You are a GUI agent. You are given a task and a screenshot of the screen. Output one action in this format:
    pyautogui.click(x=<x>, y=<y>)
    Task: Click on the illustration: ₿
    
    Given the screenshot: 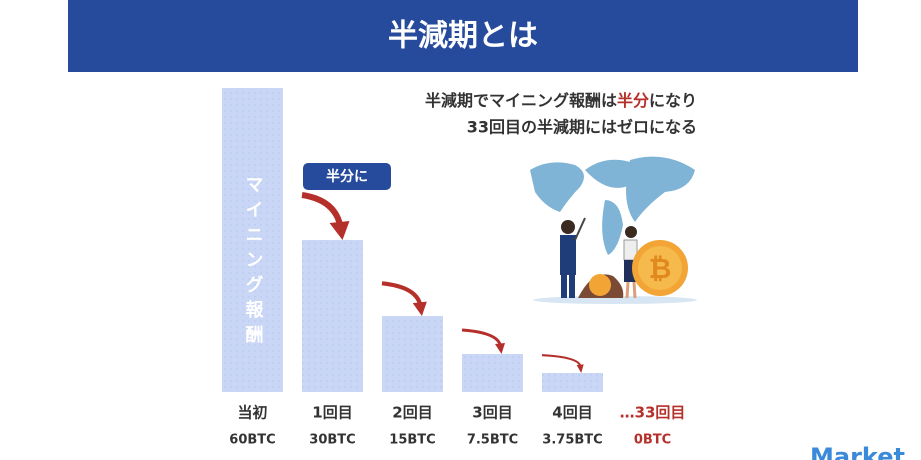 What is the action you would take?
    pyautogui.click(x=613, y=230)
    